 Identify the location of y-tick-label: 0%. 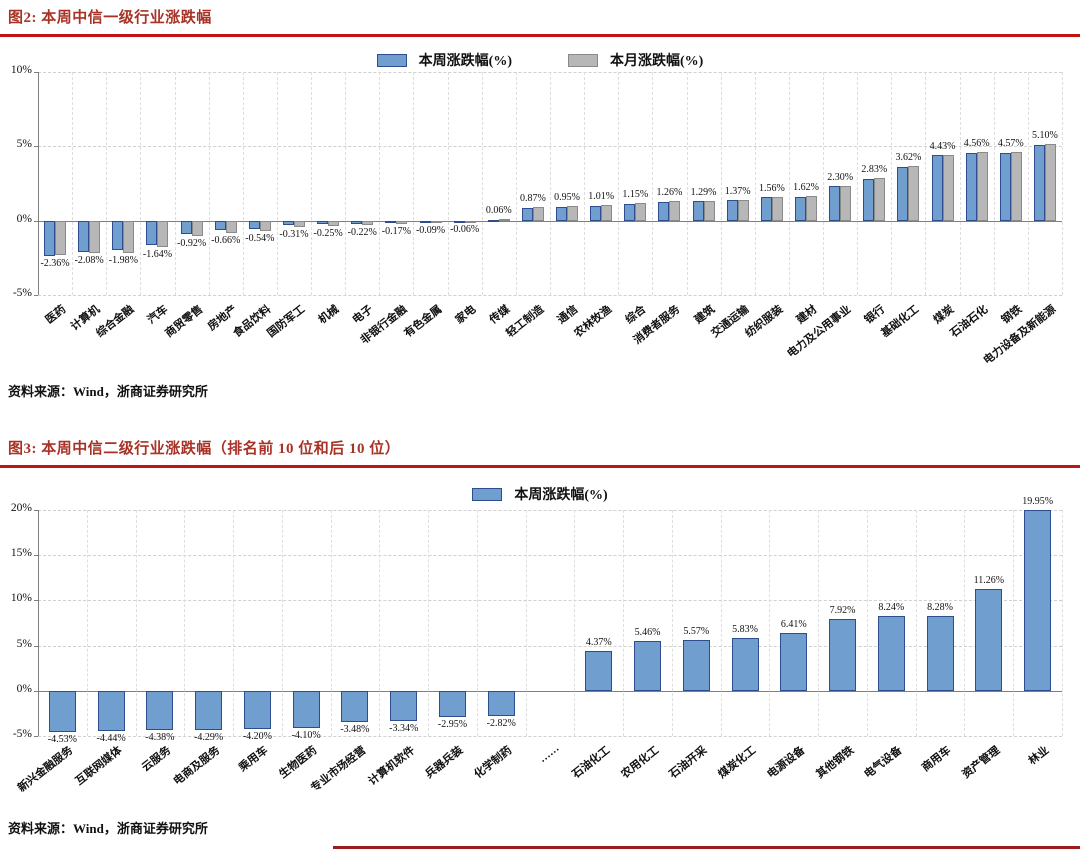
(24, 218).